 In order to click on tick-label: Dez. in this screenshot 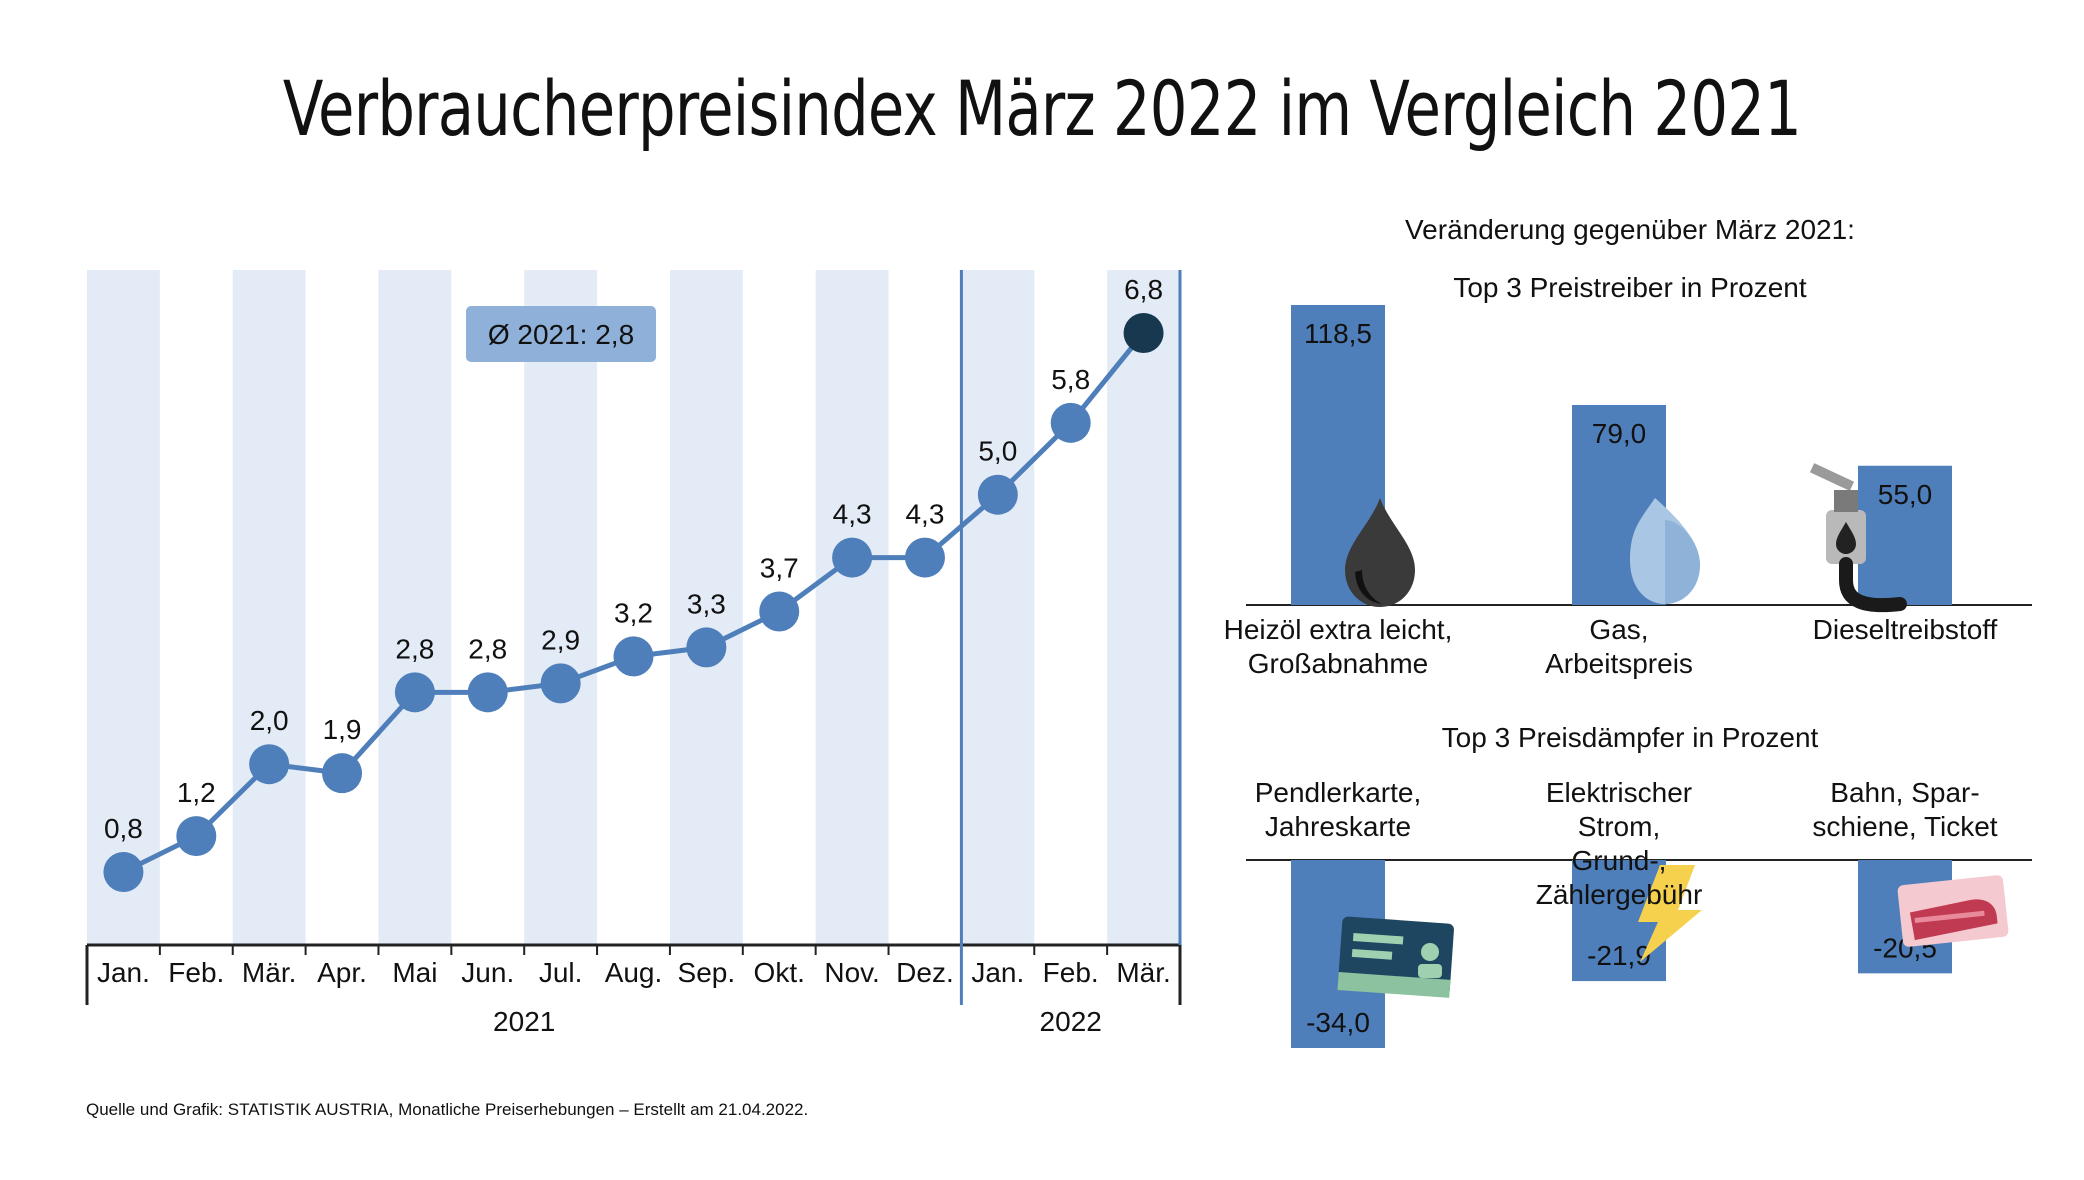, I will do `click(925, 972)`.